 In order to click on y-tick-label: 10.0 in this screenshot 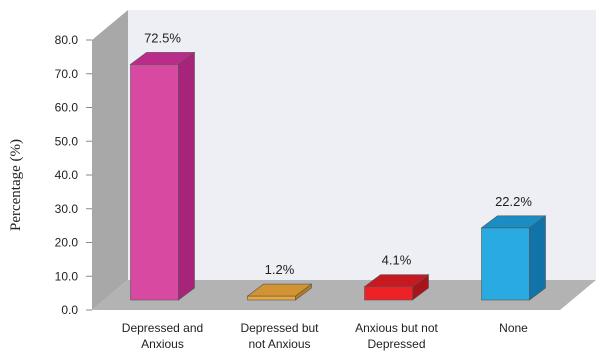, I will do `click(67, 276)`.